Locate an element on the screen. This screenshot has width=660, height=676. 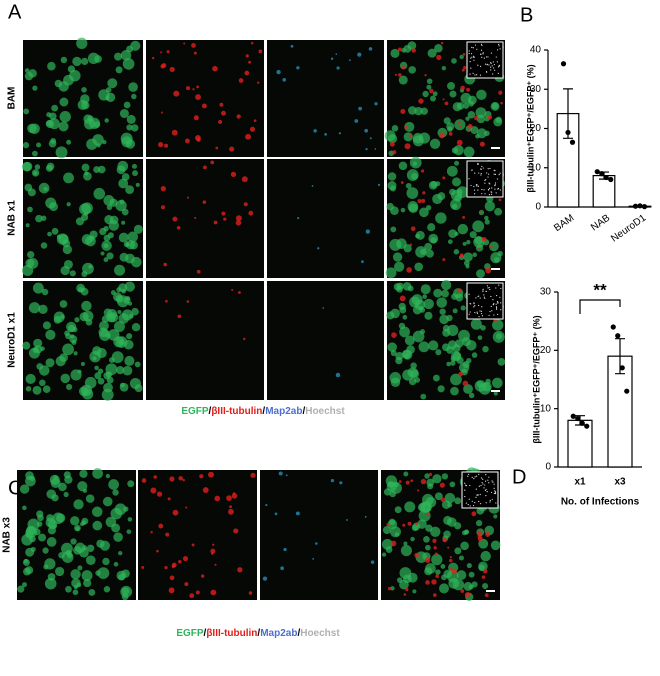
y-tick-label: 40 is located at coordinates (536, 50).